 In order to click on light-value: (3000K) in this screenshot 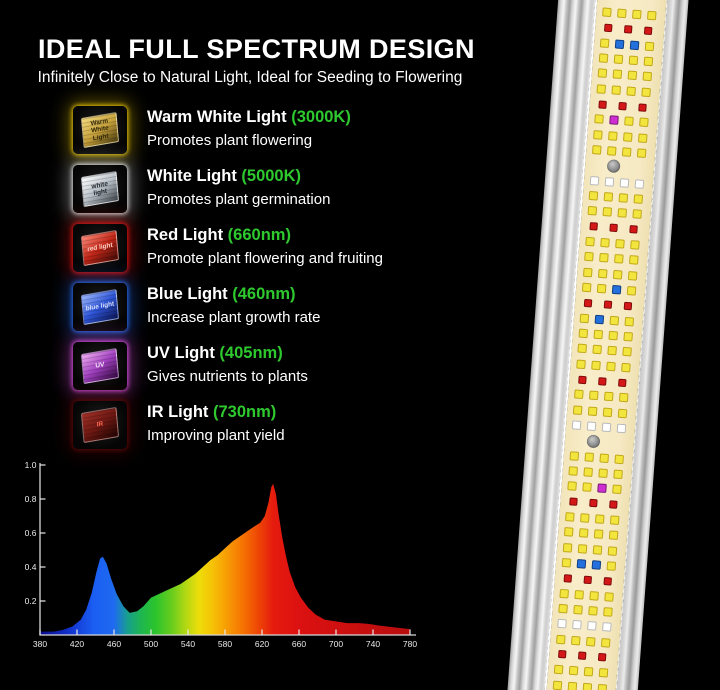, I will do `click(321, 117)`.